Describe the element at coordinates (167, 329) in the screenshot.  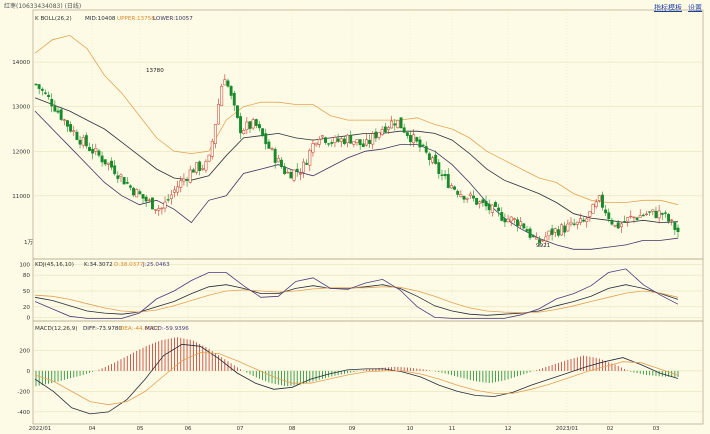
I see `macd-histogram-value: MACD:-59.9396` at that location.